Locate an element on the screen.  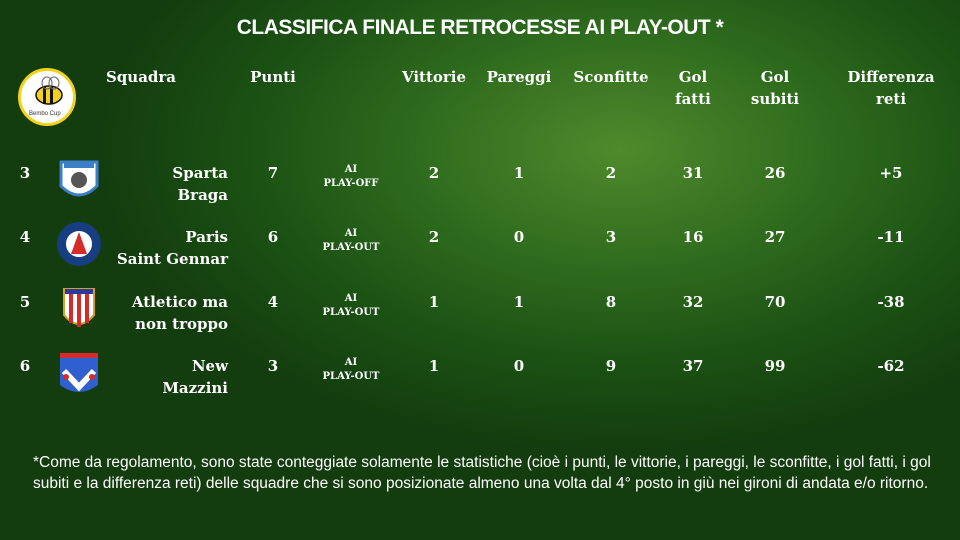
rank-cell: 5 is located at coordinates (25, 302).